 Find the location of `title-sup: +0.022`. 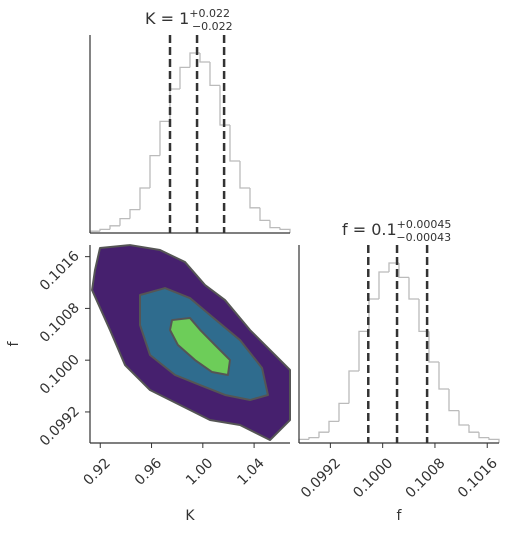

title-sup: +0.022 is located at coordinates (209, 13).